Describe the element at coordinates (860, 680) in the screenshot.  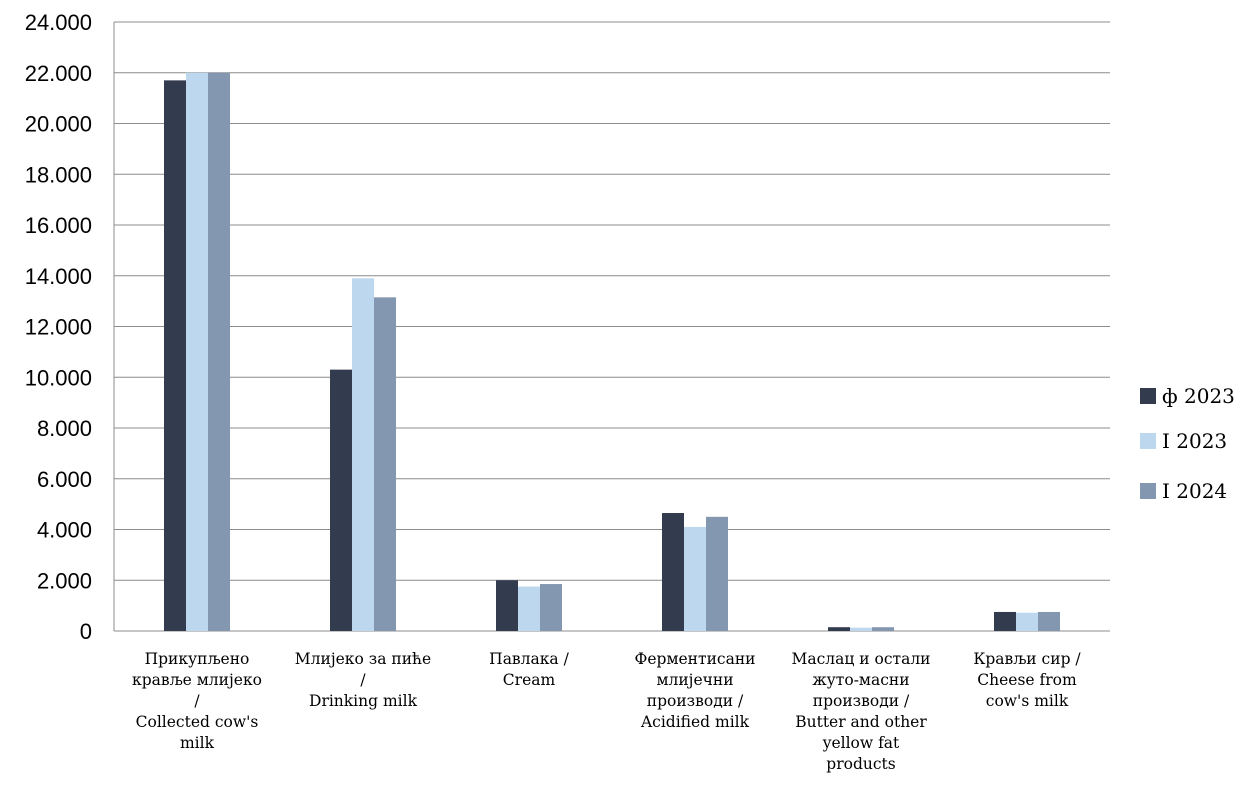
I see `x-tick-label: жуто-масни` at that location.